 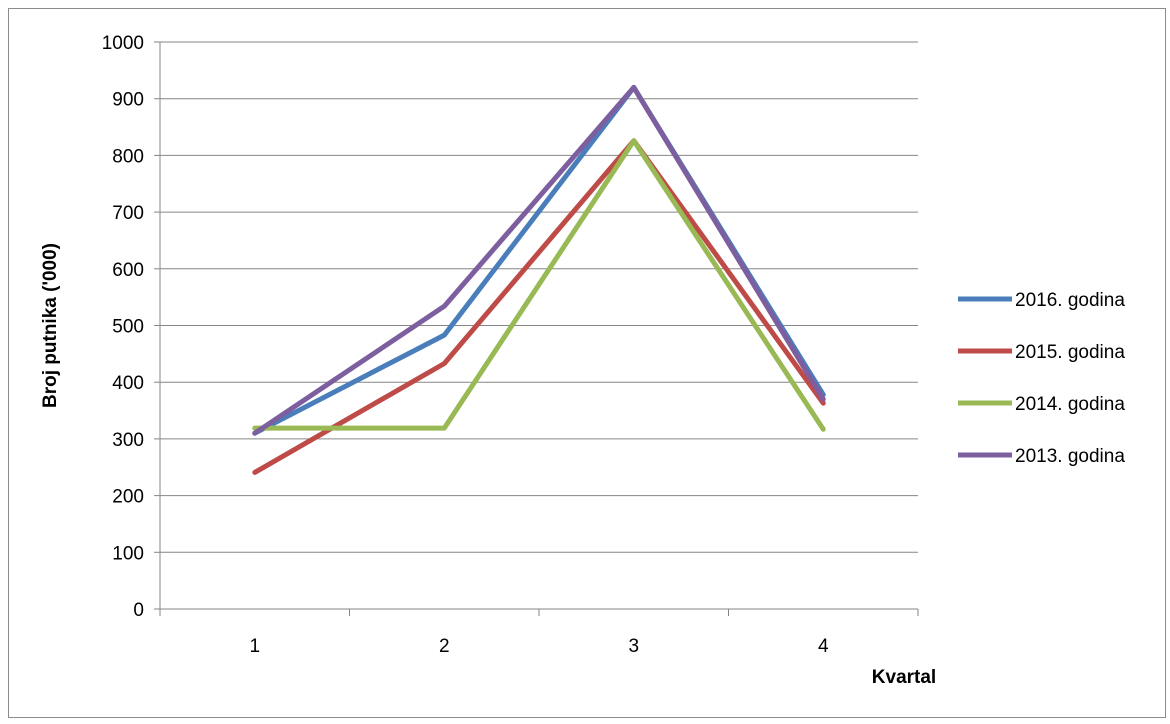 What do you see at coordinates (128, 553) in the screenshot?
I see `y-tick-label: 100` at bounding box center [128, 553].